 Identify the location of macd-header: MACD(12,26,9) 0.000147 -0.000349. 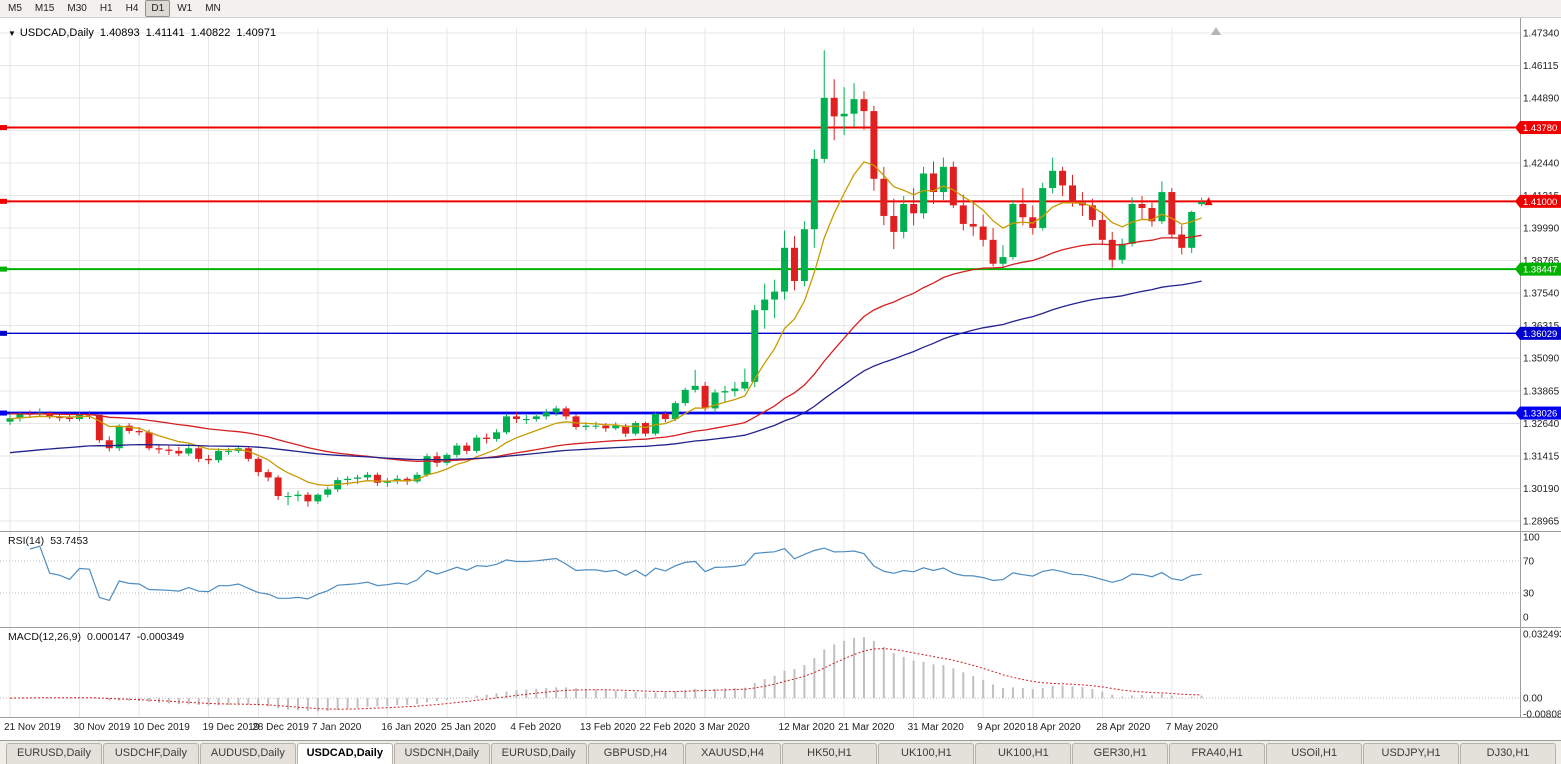
(96, 637).